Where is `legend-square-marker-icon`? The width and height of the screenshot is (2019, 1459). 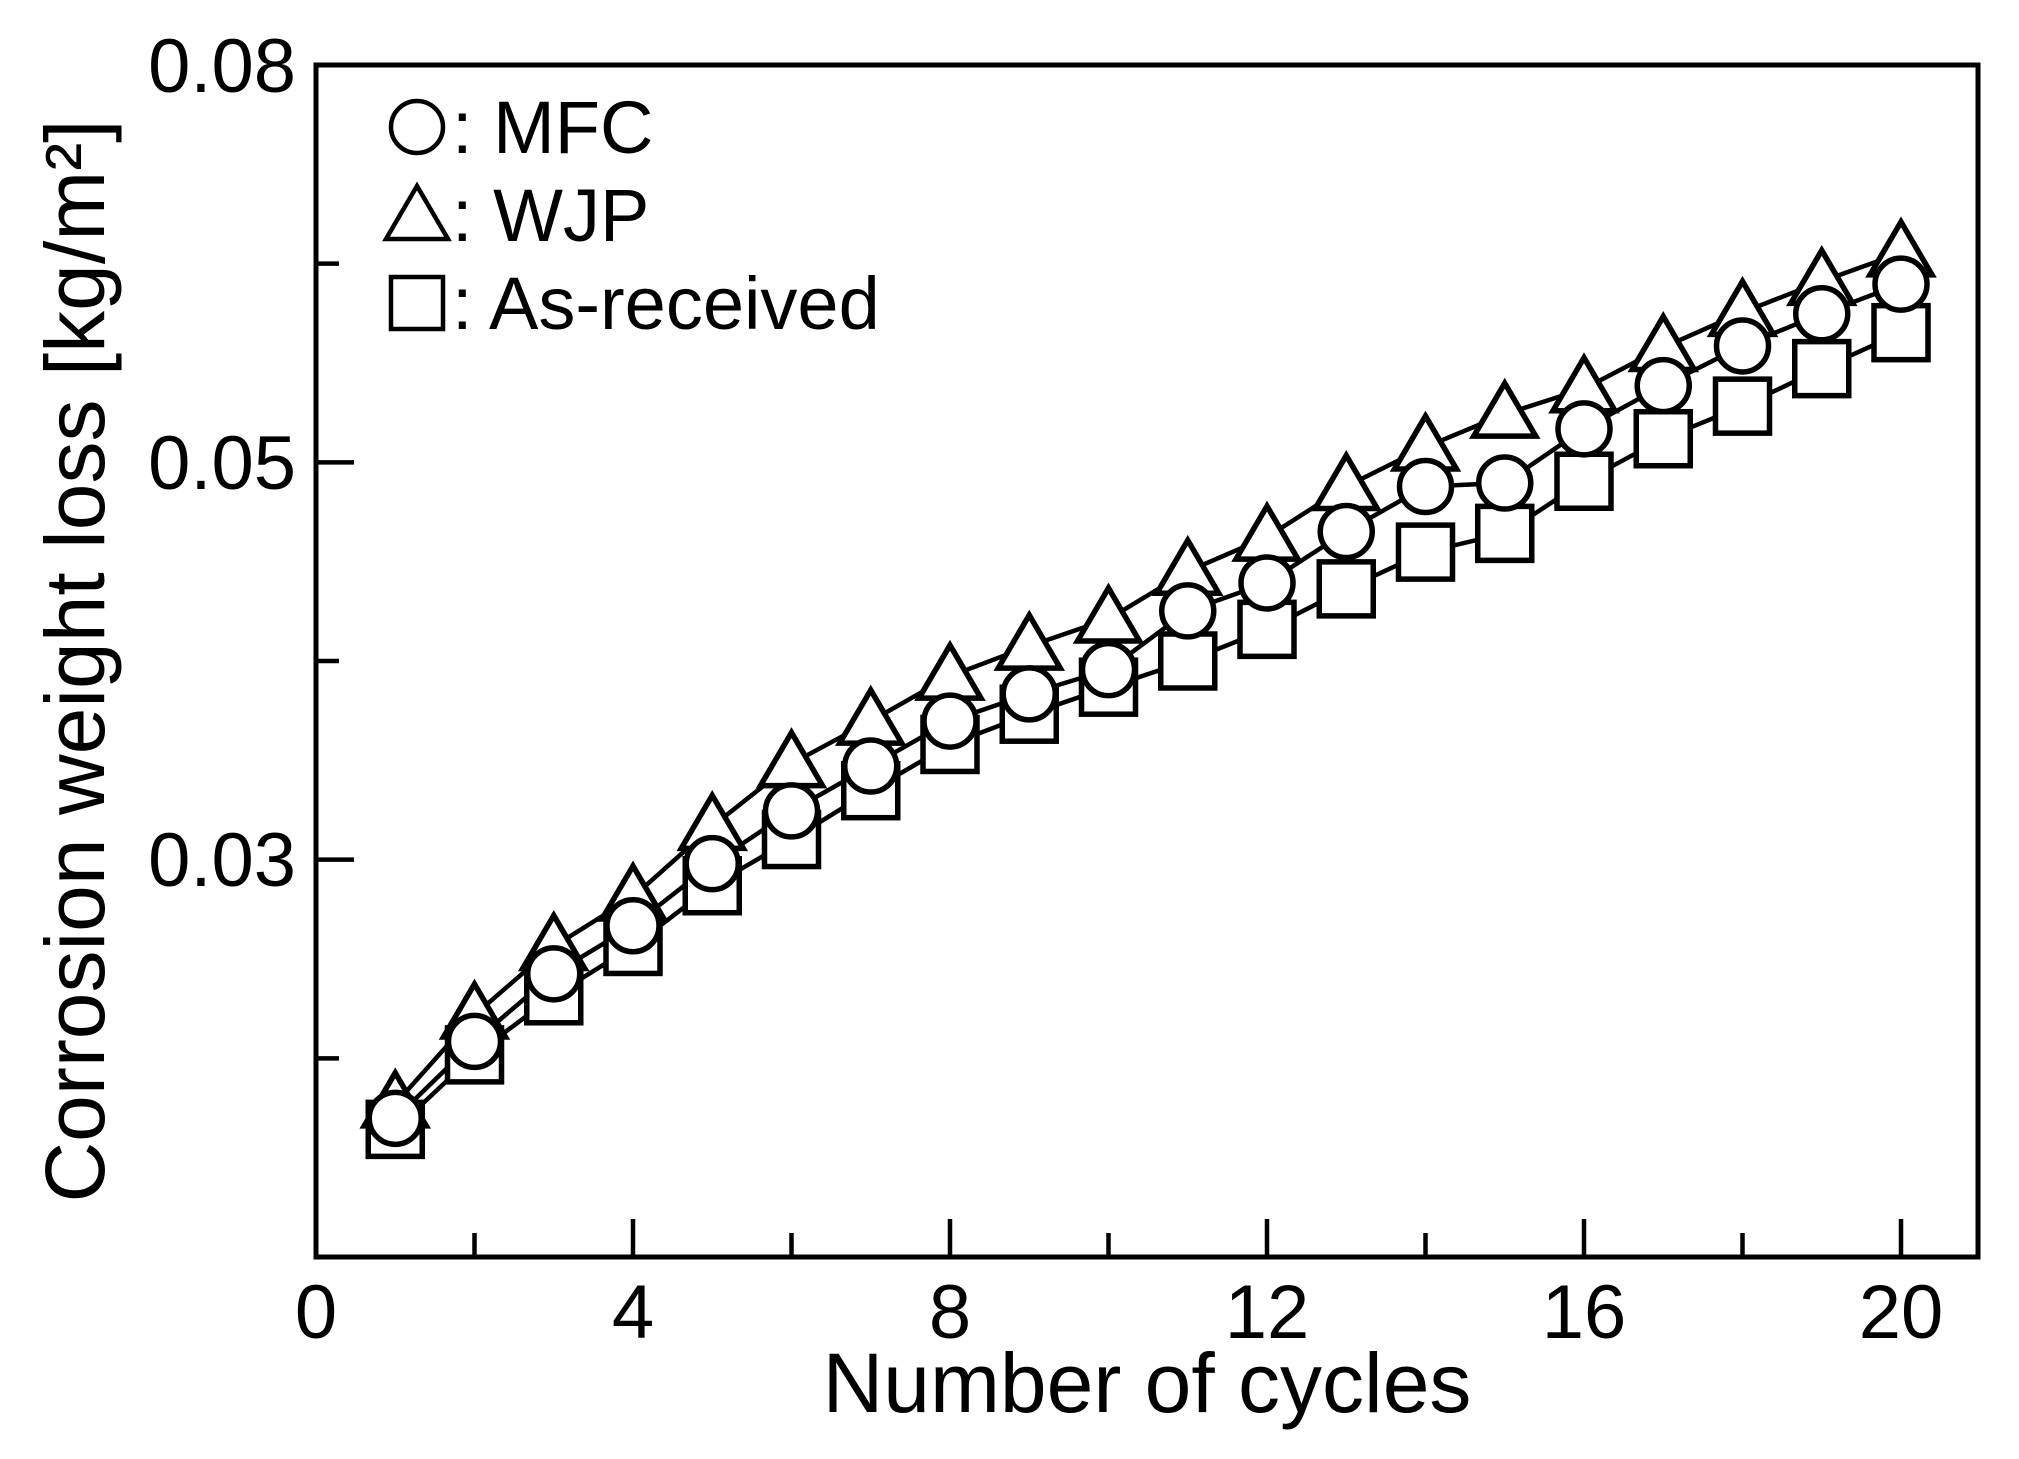 legend-square-marker-icon is located at coordinates (417, 303).